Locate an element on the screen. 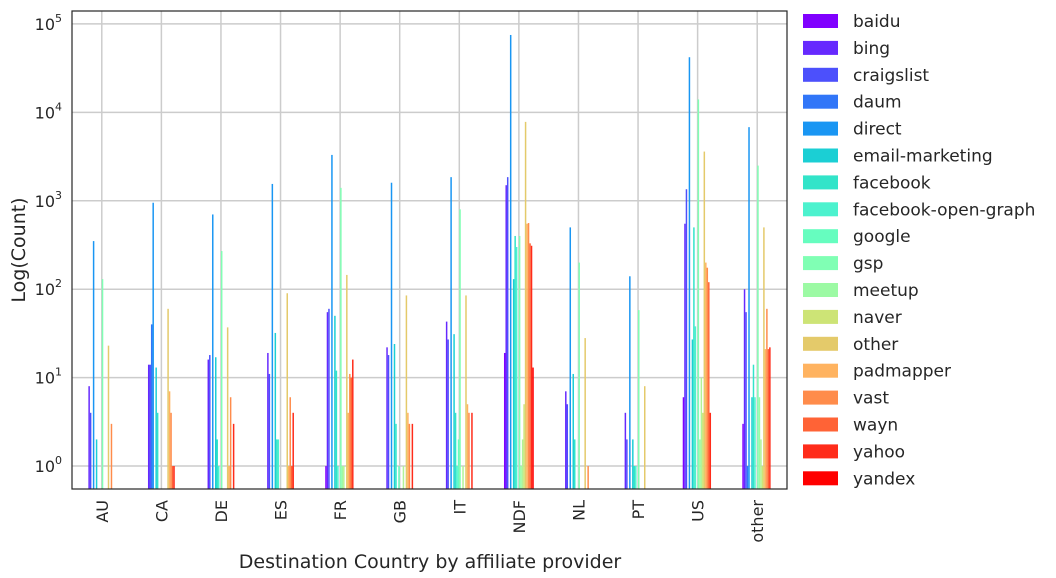 The image size is (1056, 578). legend-label: baidu is located at coordinates (877, 22).